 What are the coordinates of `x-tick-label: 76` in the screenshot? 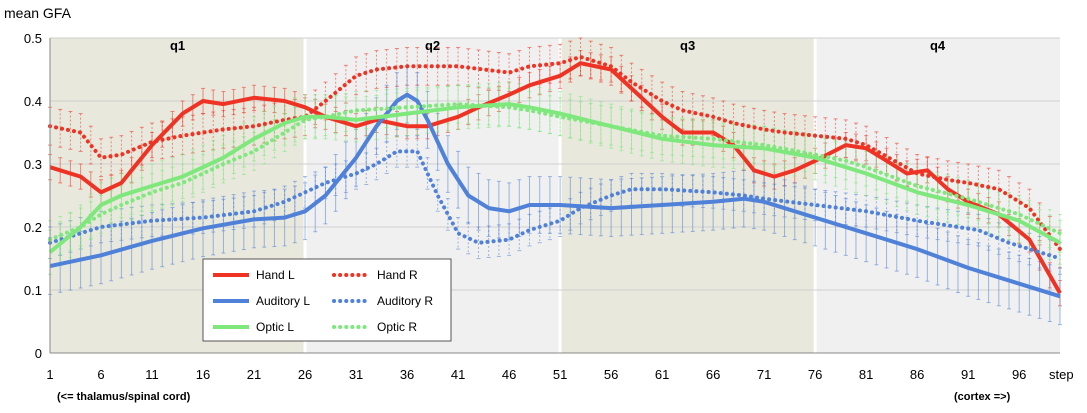 It's located at (815, 374).